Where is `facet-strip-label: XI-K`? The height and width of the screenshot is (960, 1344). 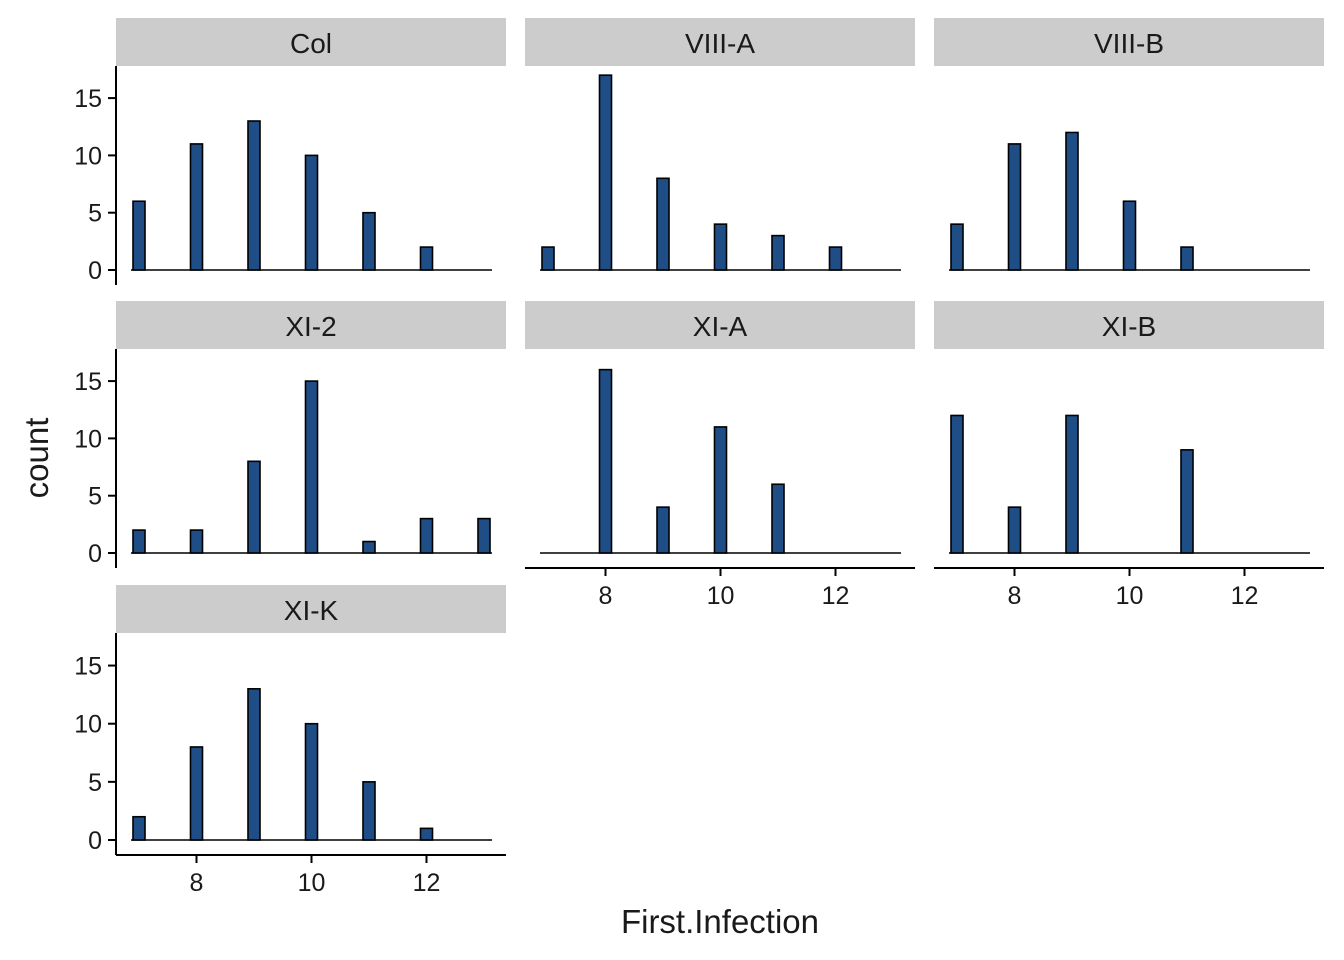 facet-strip-label: XI-K is located at coordinates (311, 610).